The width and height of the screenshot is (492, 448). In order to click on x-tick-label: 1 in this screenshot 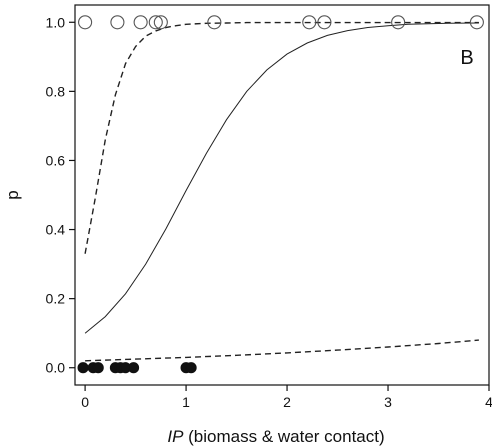, I will do `click(186, 402)`.